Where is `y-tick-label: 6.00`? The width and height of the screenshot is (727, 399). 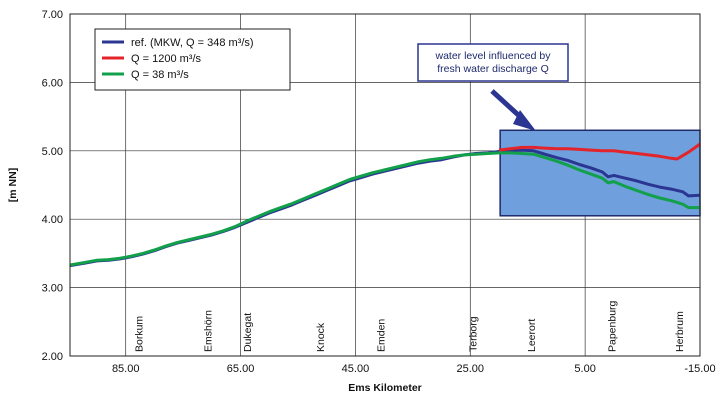
y-tick-label: 6.00 is located at coordinates (52, 83).